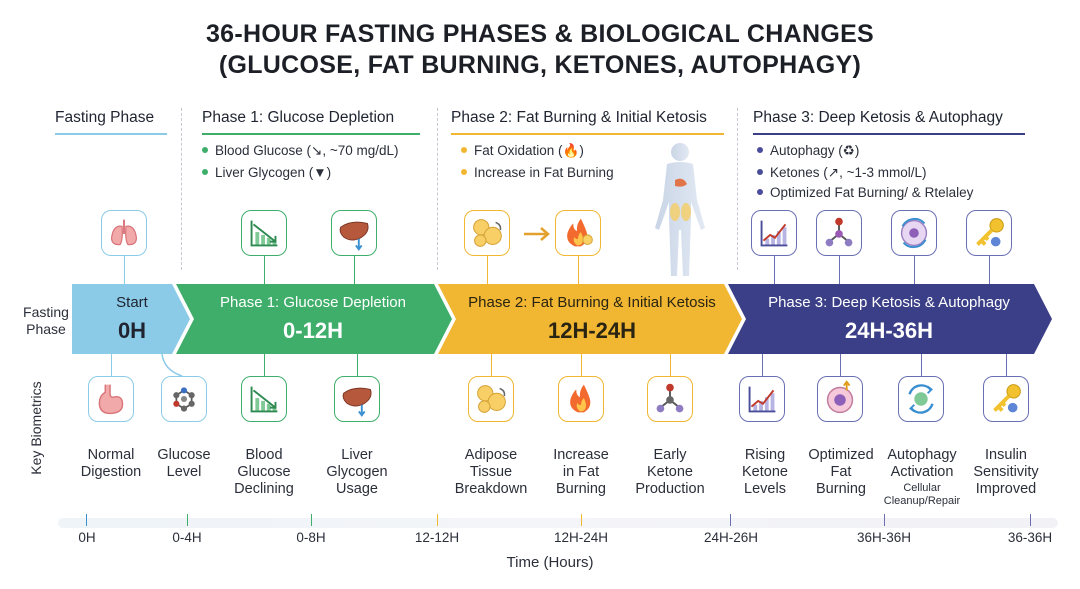  Describe the element at coordinates (842, 173) in the screenshot. I see `bullet-item: Ketones (↗, ~1-3 mmol/L)` at that location.